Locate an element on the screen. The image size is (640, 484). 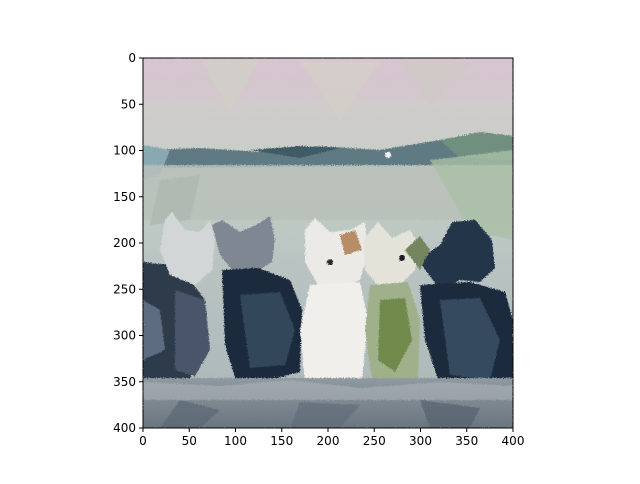
x-axis: 0 50 100 150 200 250 300 350 400 is located at coordinates (331, 438).